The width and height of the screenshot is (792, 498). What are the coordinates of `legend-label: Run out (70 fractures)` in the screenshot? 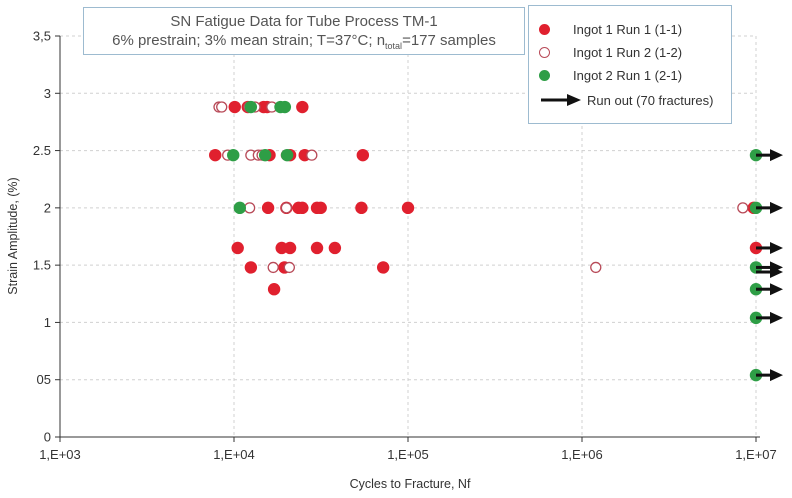 It's located at (650, 100).